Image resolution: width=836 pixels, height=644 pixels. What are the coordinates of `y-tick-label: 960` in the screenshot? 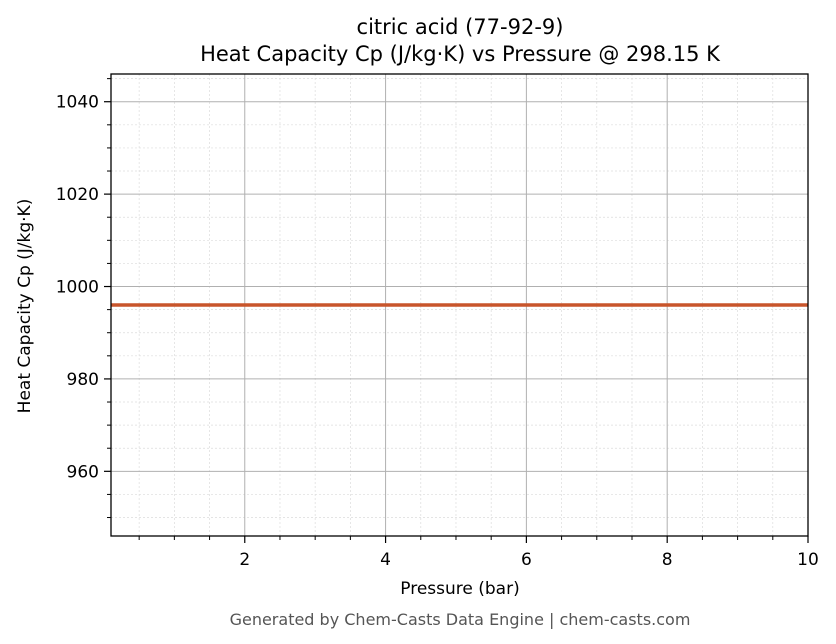 It's located at (83, 472).